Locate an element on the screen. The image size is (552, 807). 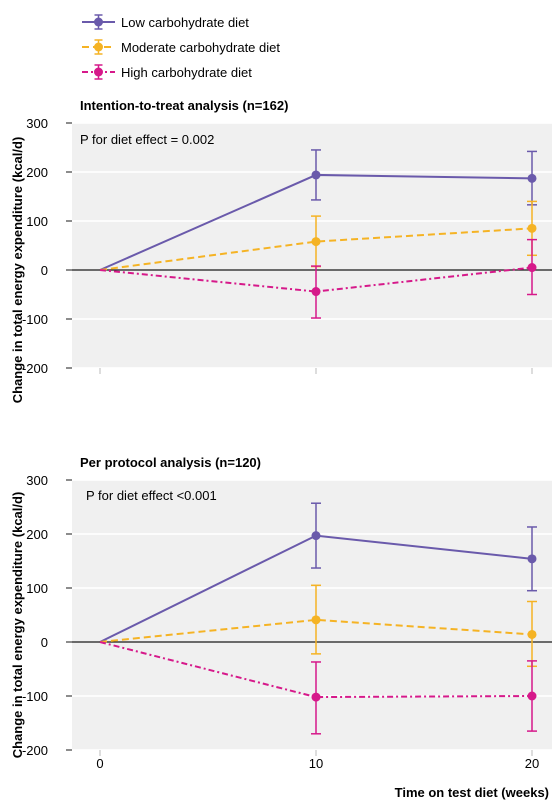
legend-label-moderate: Moderate carbohydrate diet is located at coordinates (200, 47).